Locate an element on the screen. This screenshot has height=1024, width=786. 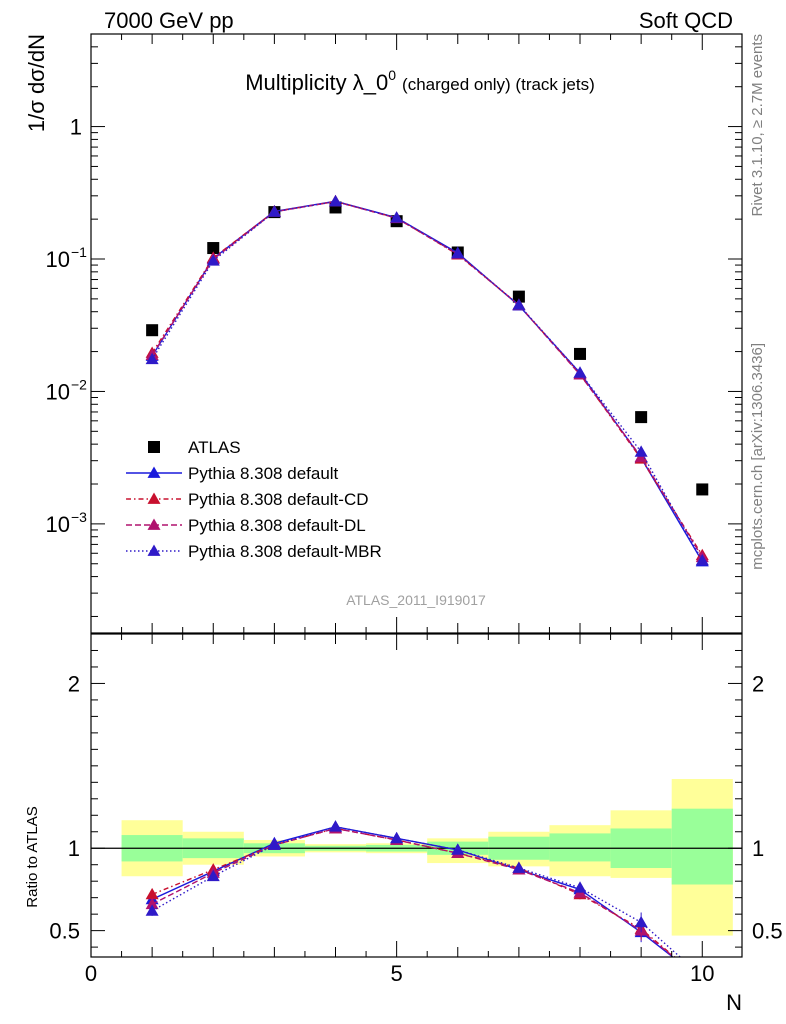
main-y-tick-label-exp-4: −3 is located at coordinates (79, 517).